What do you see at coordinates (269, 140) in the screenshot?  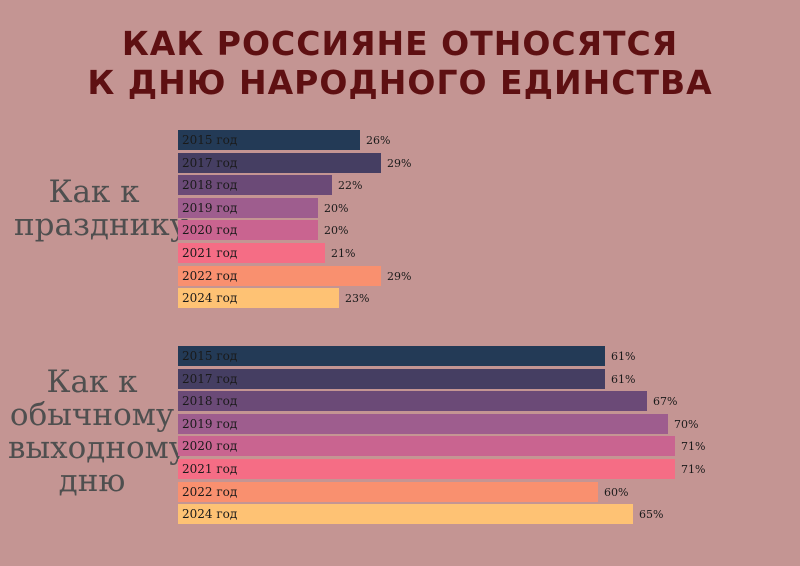 I see `bar-holiday-2015-год: 2015 год` at bounding box center [269, 140].